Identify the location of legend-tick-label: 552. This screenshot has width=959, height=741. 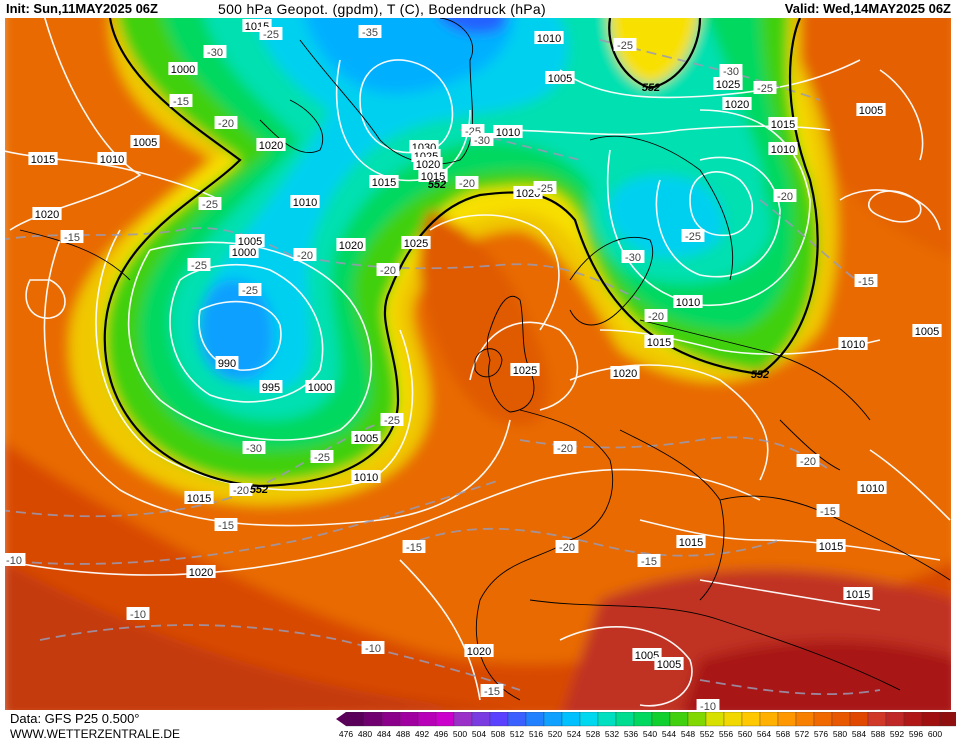
(707, 734).